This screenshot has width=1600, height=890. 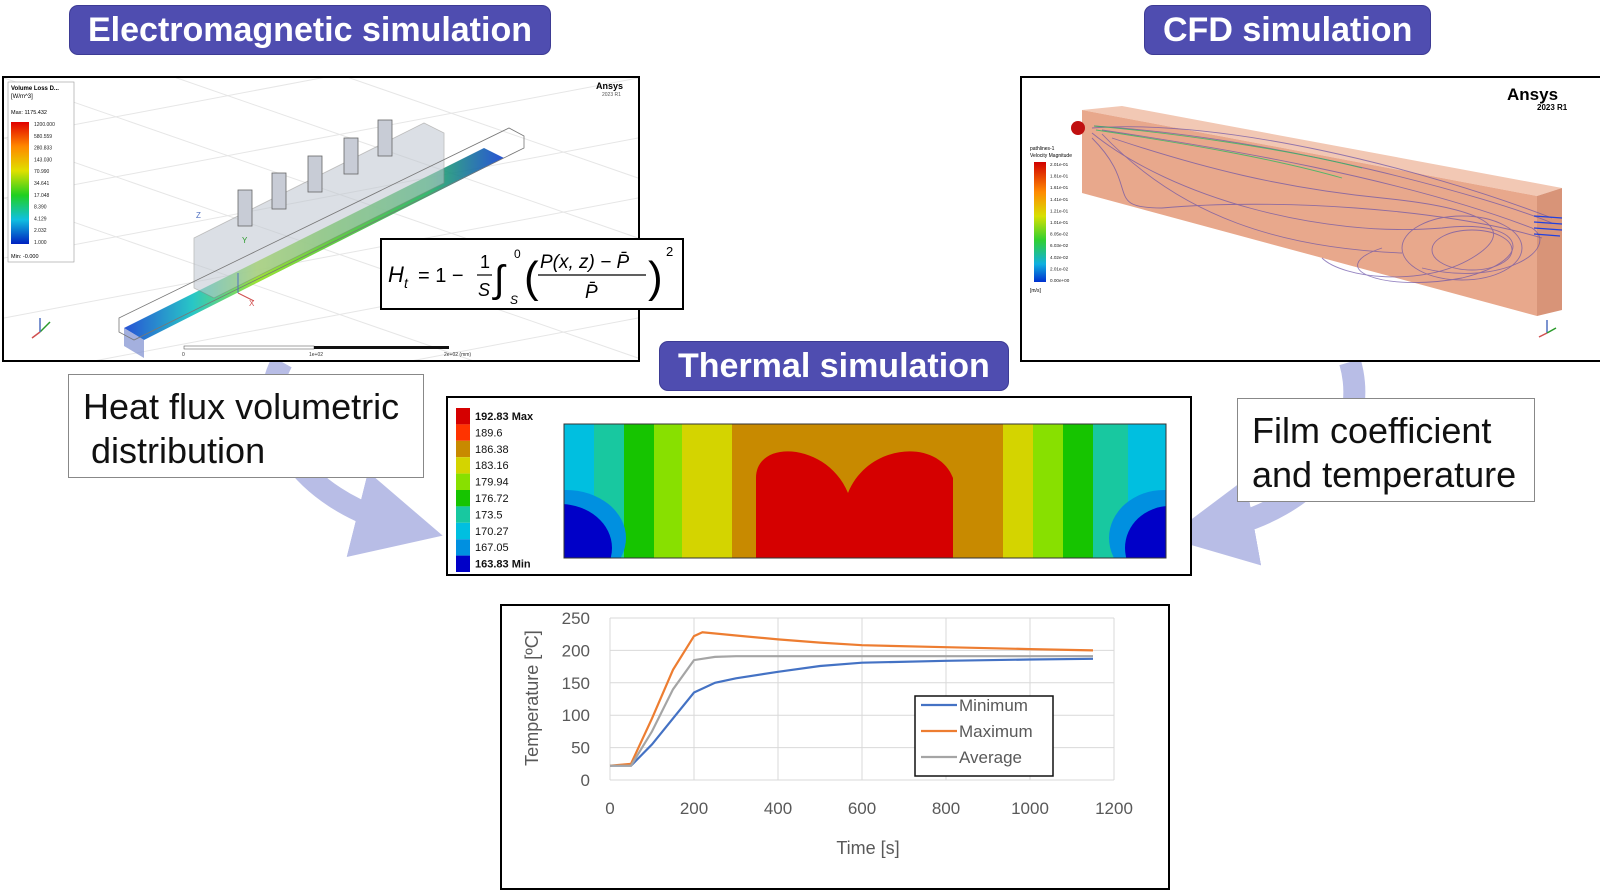 I want to click on cfd-legend-value: 0.00e+00, so click(x=1060, y=280).